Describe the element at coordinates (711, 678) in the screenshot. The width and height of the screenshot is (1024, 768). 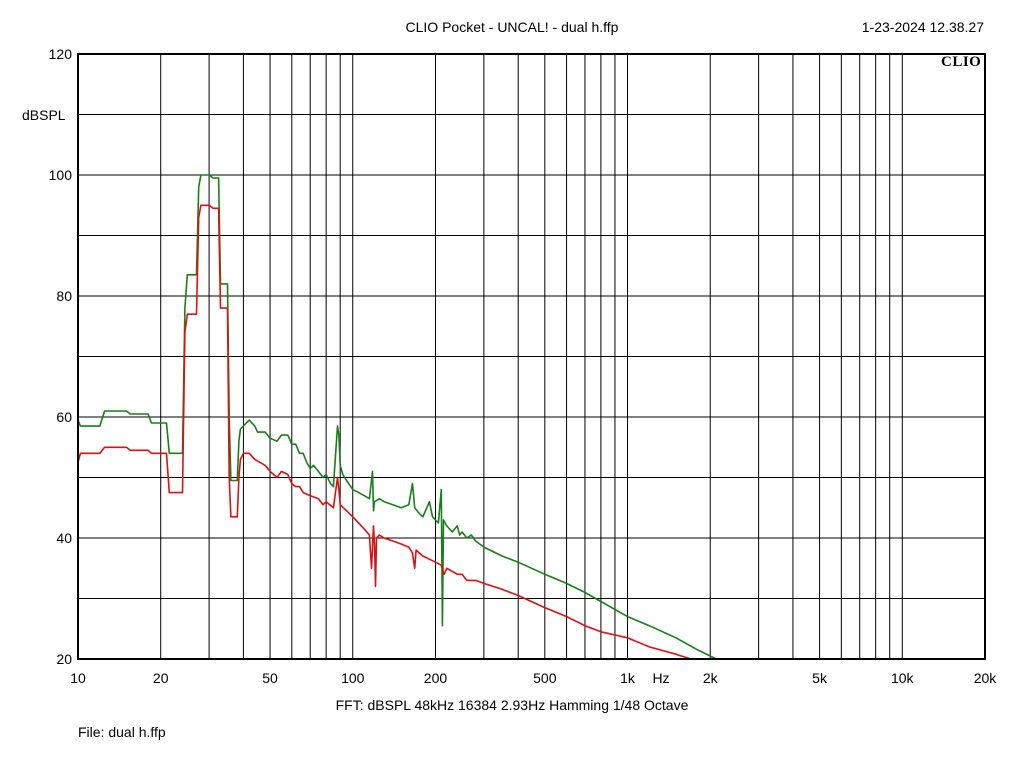
I see `x-tick-label: 2k` at that location.